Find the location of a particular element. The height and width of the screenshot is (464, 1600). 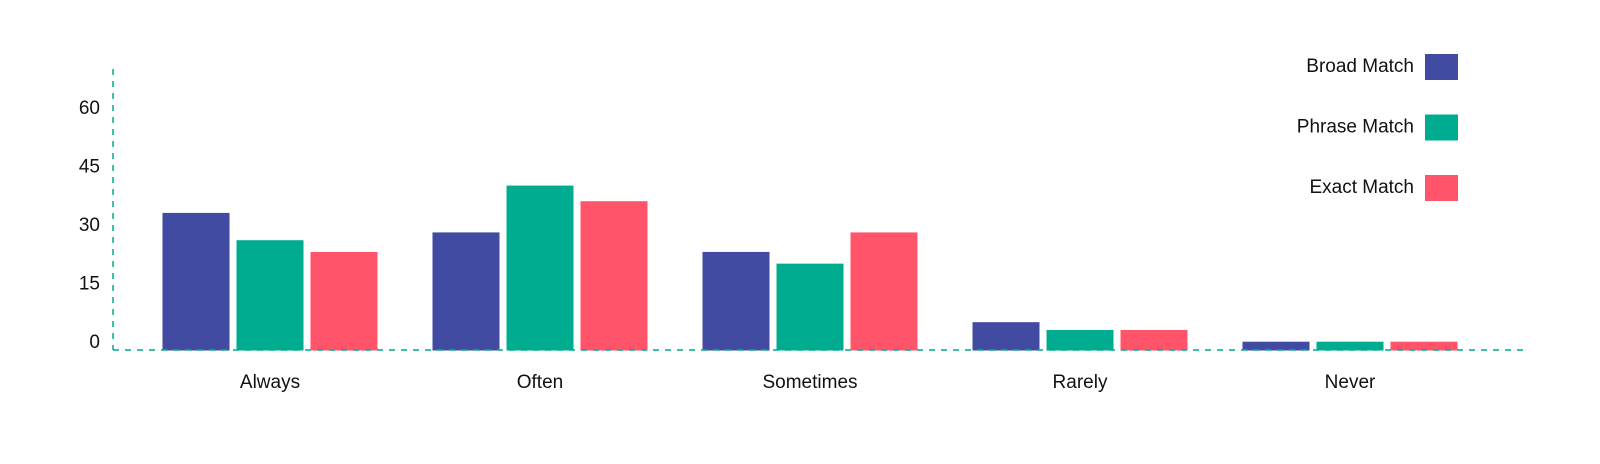

legend-label: Phrase Match is located at coordinates (1355, 127).